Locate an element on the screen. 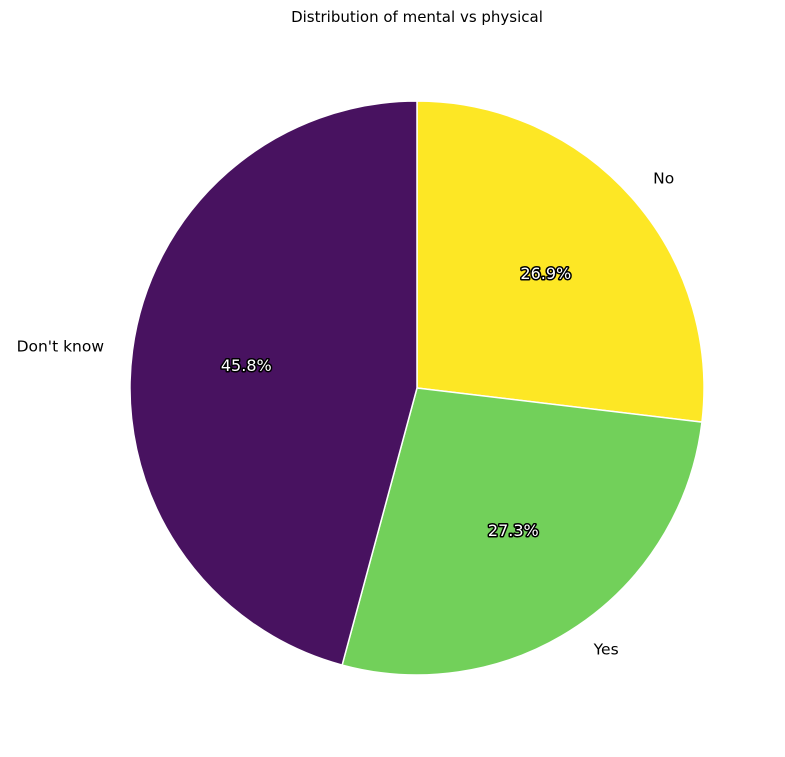  chart-title: Distribution of mental vs physical is located at coordinates (417, 17).